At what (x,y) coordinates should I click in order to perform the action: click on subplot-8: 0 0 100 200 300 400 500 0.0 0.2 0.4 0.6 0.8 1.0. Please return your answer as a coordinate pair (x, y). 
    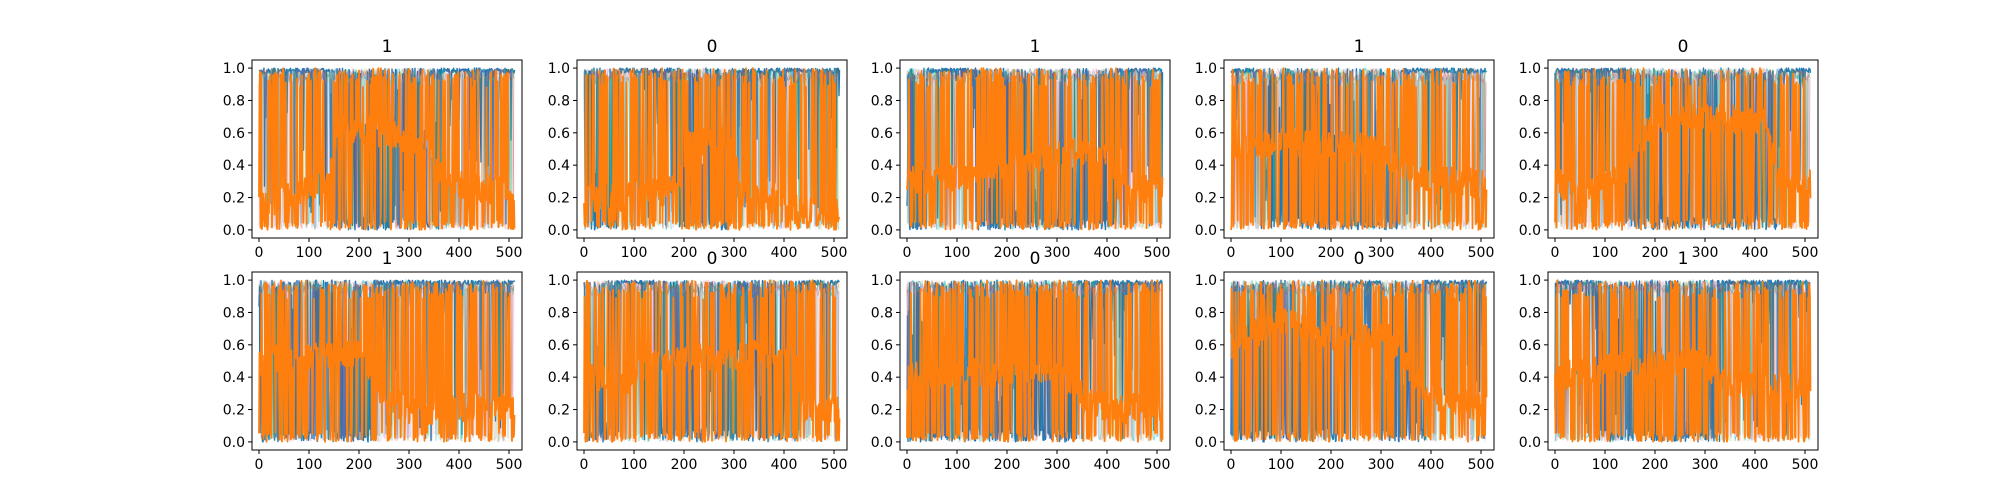
    Looking at the image, I should click on (1021, 361).